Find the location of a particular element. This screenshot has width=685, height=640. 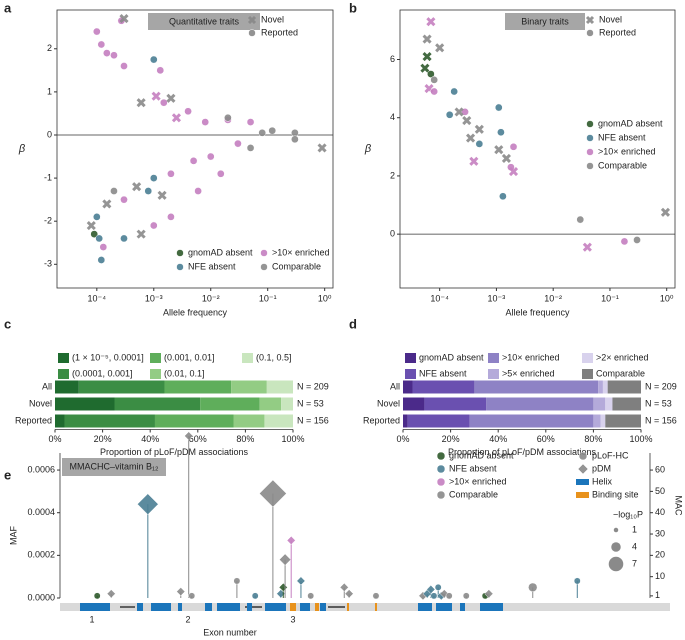

category-label: All is located at coordinates (47, 386).